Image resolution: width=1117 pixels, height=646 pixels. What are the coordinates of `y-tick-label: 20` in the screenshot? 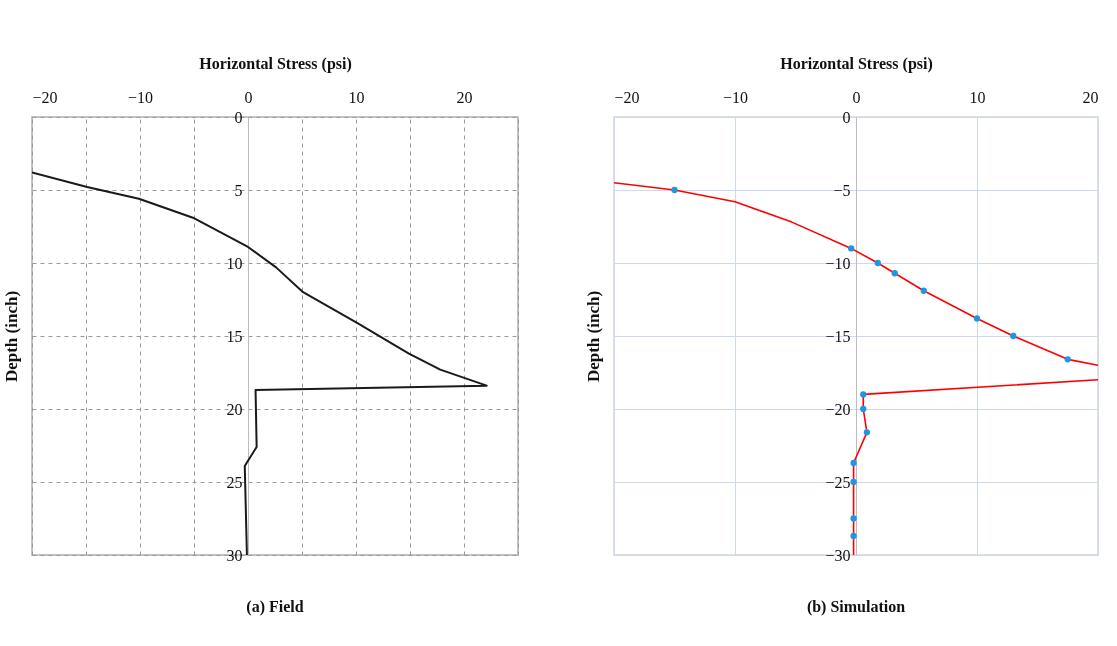 It's located at (234, 409).